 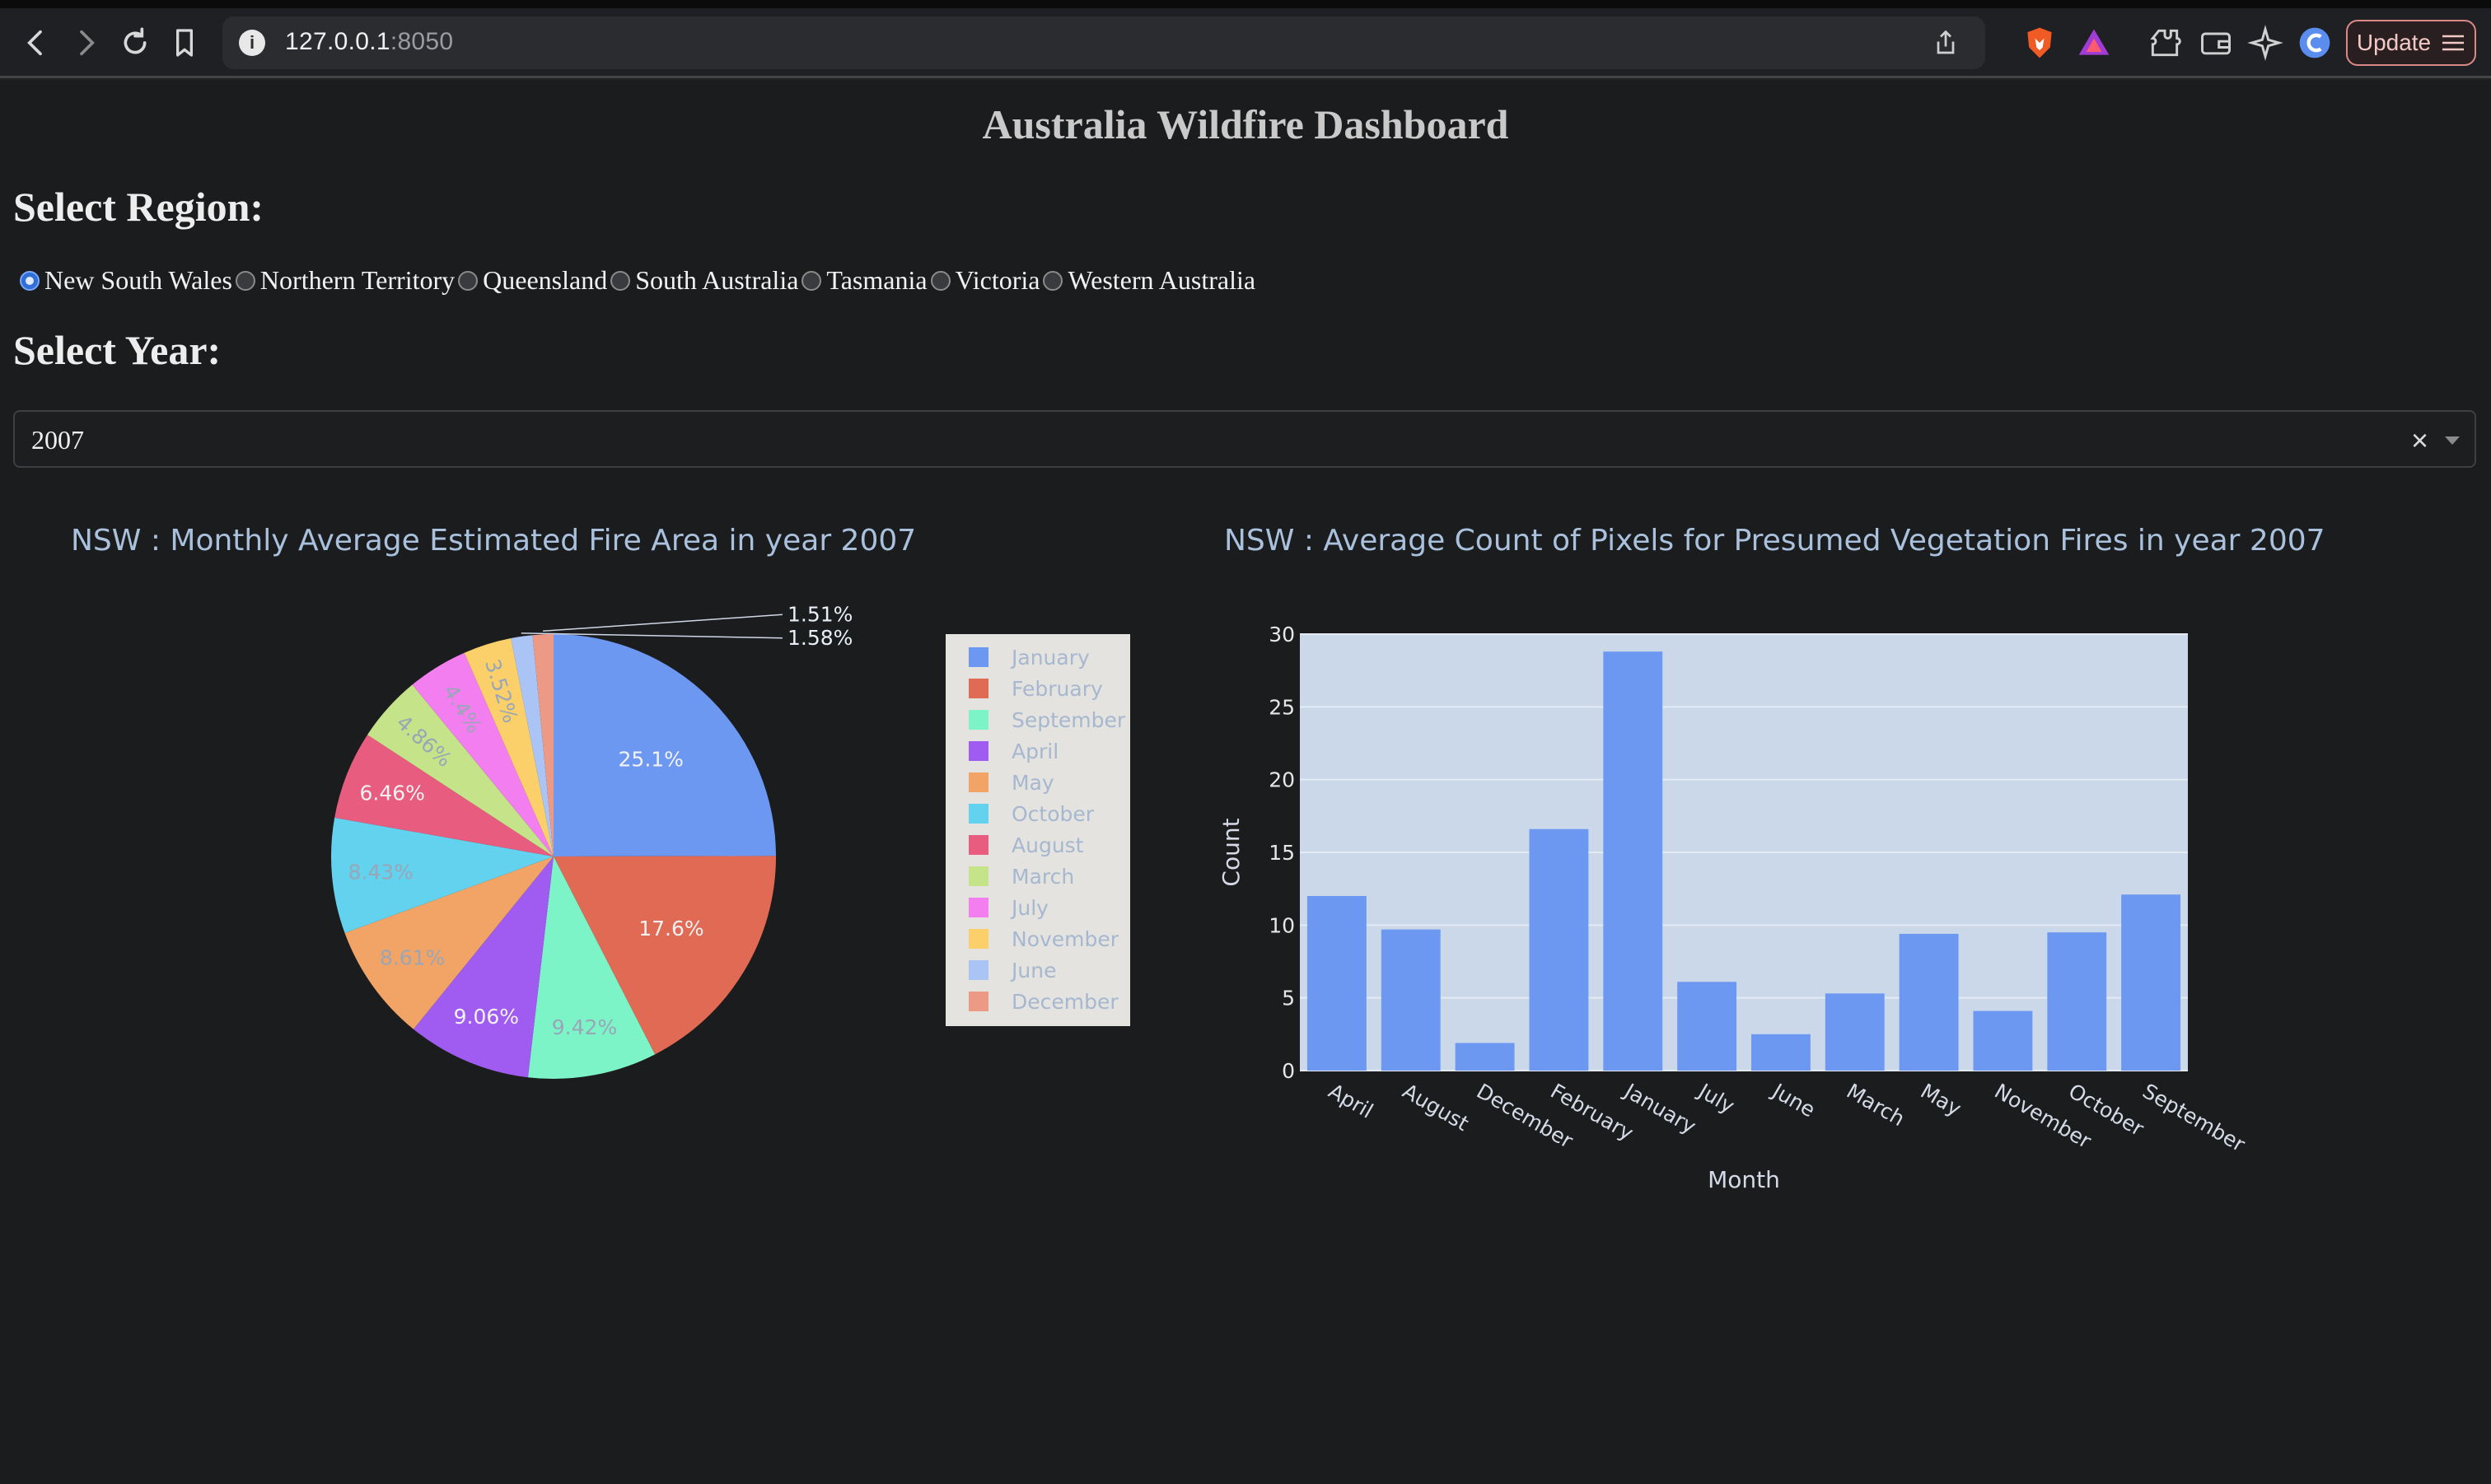 What do you see at coordinates (1941, 1100) in the screenshot?
I see `x-tick-label: May` at bounding box center [1941, 1100].